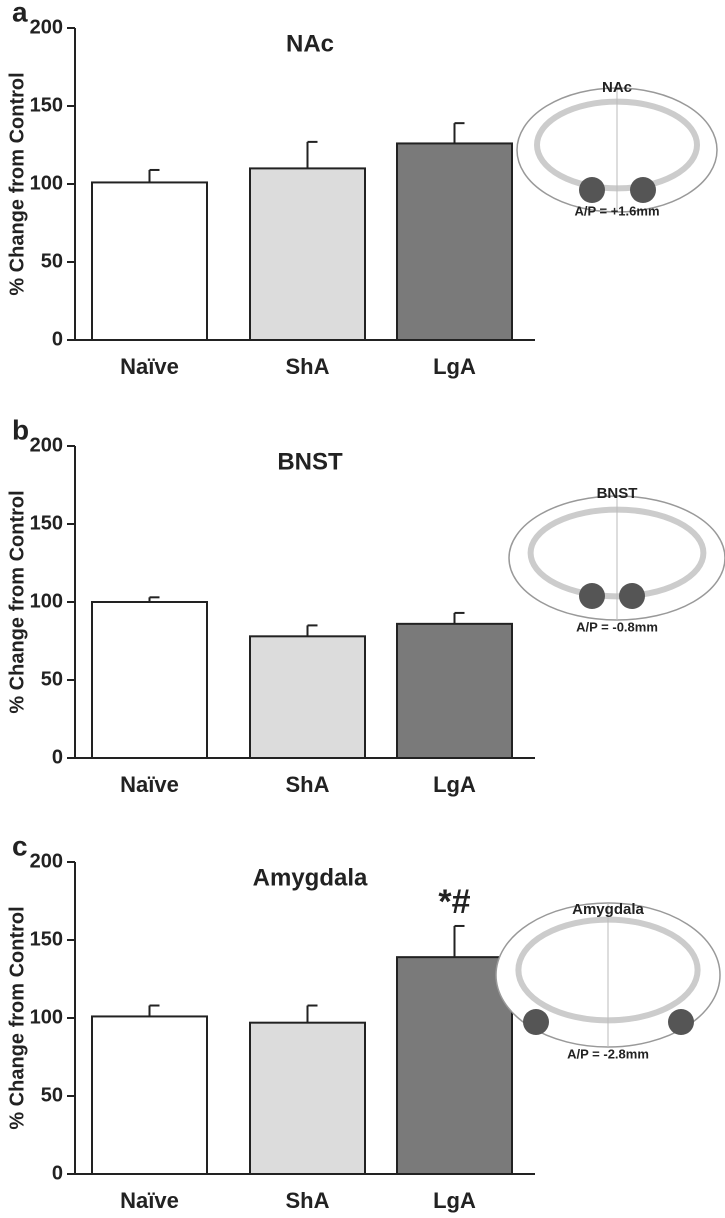  Describe the element at coordinates (617, 493) in the screenshot. I see `inset-title: BNST` at that location.